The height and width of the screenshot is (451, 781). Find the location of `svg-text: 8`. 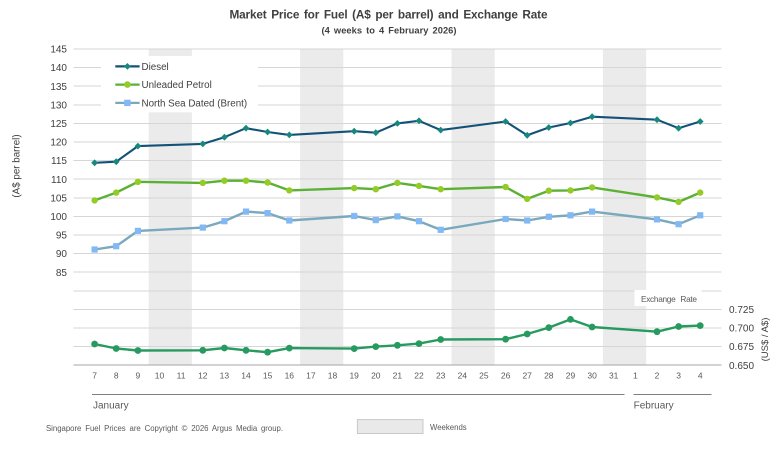

svg-text: 8 is located at coordinates (116, 376).